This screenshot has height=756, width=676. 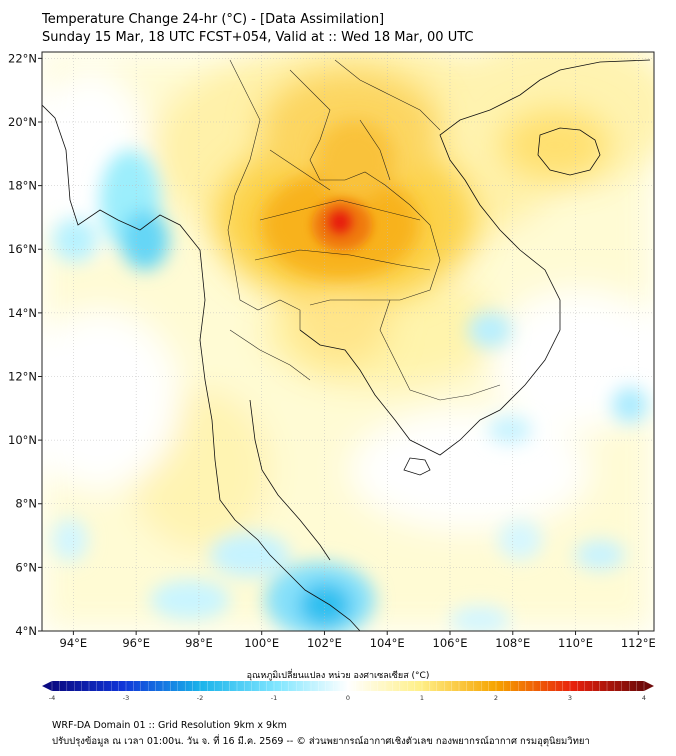 I want to click on colorbar-tick-label: -3, so click(x=126, y=698).